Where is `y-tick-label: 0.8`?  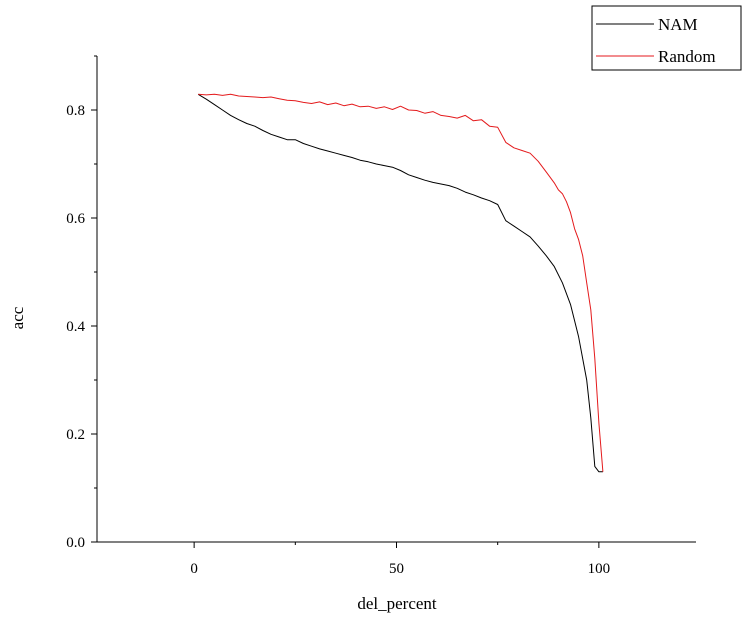
y-tick-label: 0.8 is located at coordinates (75, 111).